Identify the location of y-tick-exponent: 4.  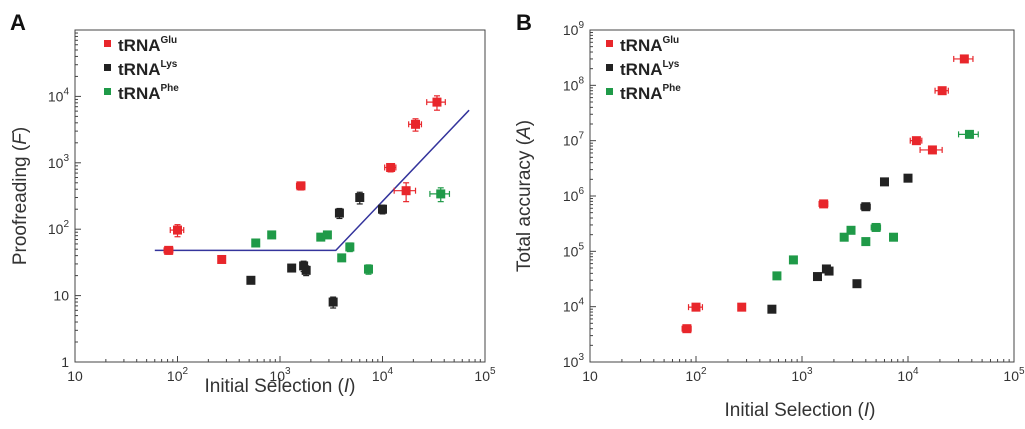
(66, 91).